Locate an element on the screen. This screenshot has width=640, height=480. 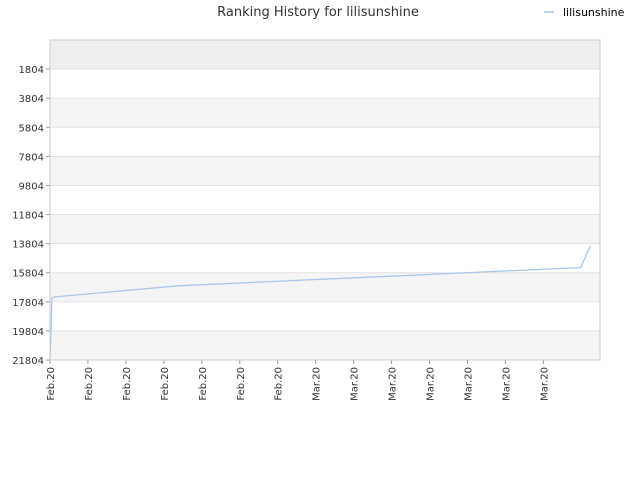
y-tick-label: 13804 is located at coordinates (28, 245).